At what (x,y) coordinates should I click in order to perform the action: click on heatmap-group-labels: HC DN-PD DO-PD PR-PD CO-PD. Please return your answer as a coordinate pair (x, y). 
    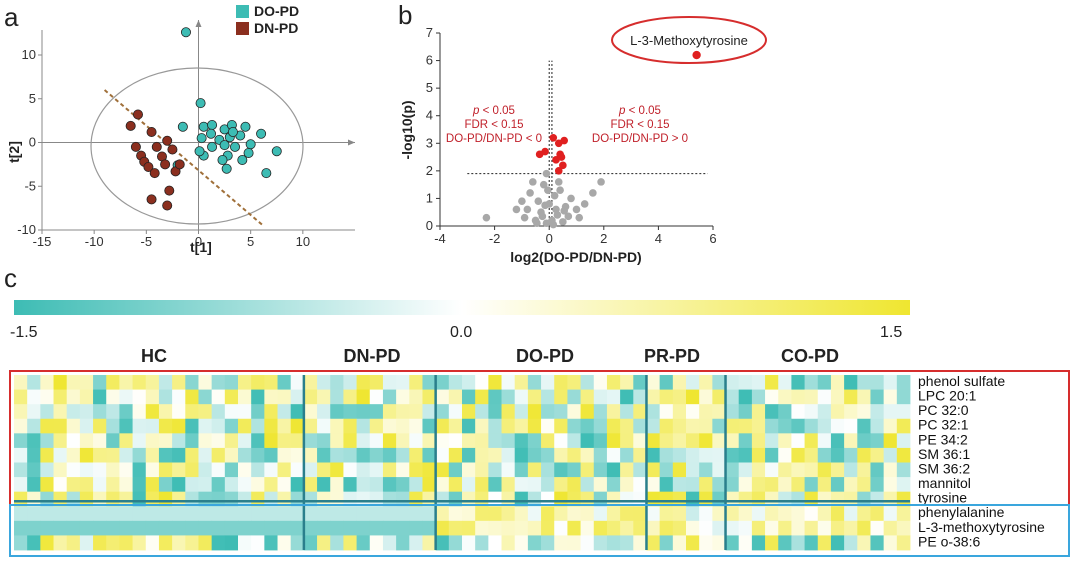
    Looking at the image, I should click on (490, 356).